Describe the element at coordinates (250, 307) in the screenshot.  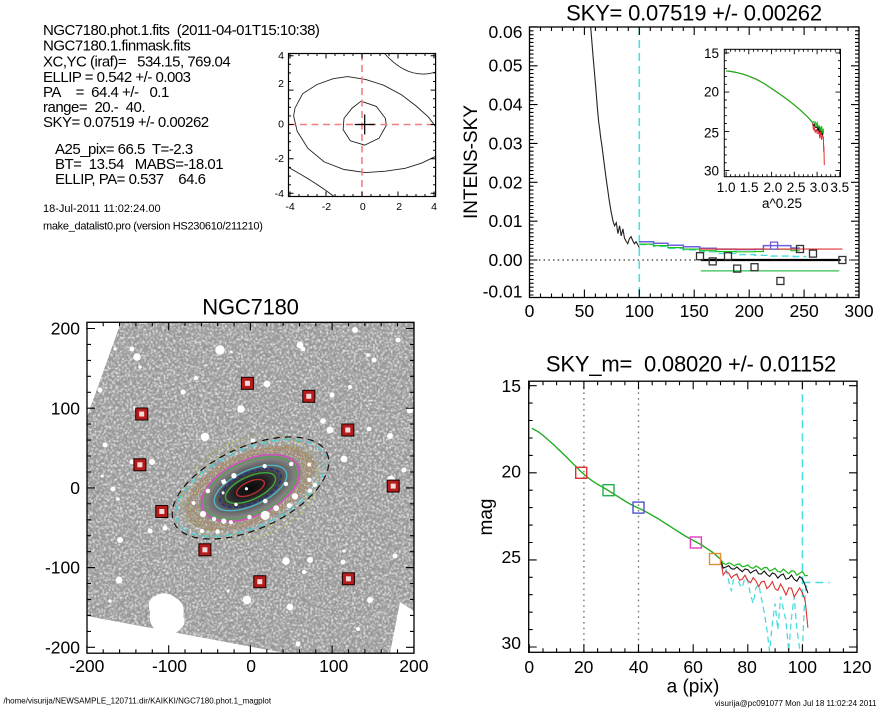
I see `svg-text: NGC7180` at that location.